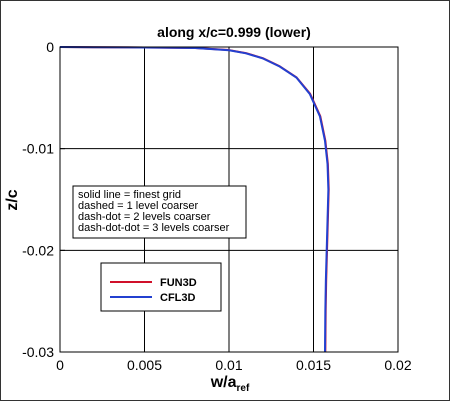  I want to click on x-axis-label-subscript: ref, so click(243, 388).